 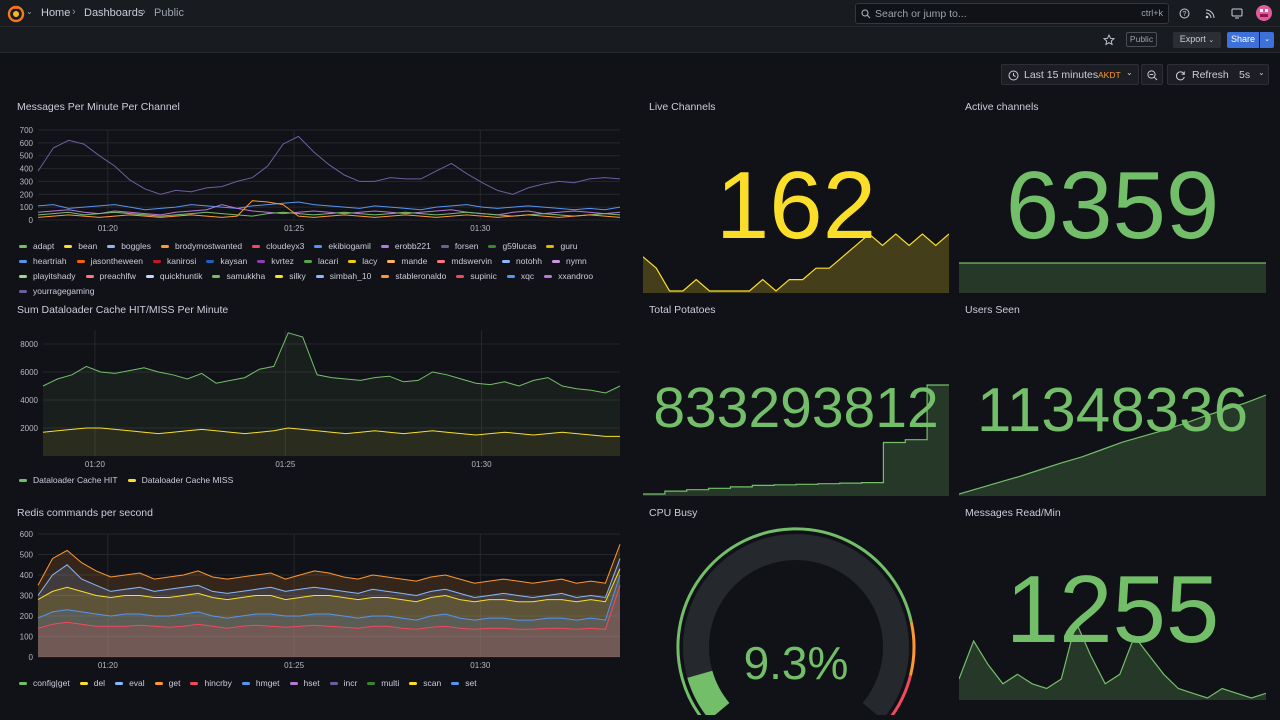 I want to click on series-line-eval, so click(x=329, y=578).